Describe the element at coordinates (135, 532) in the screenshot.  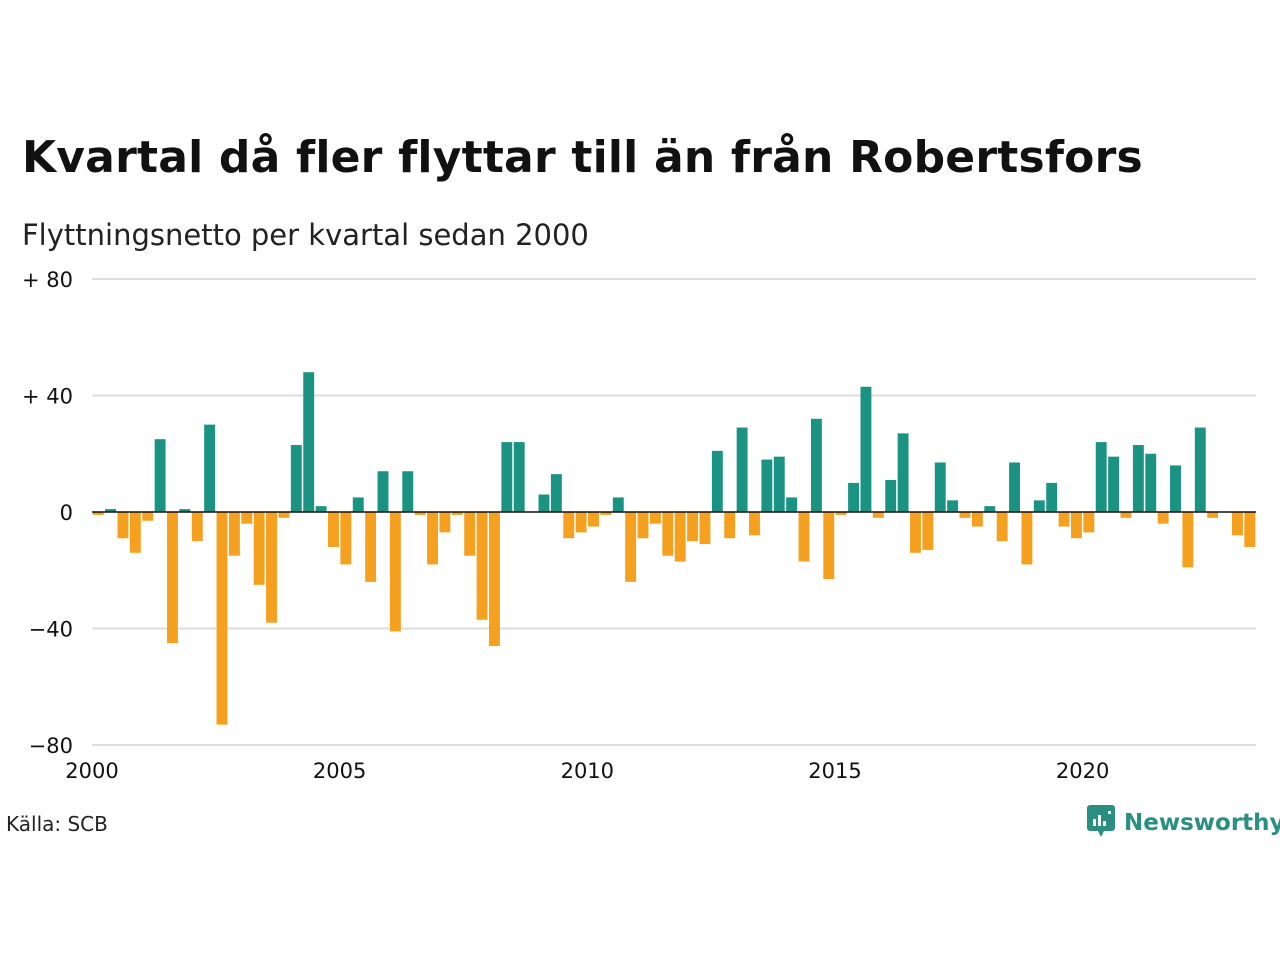
I see `bar-2000-k4` at that location.